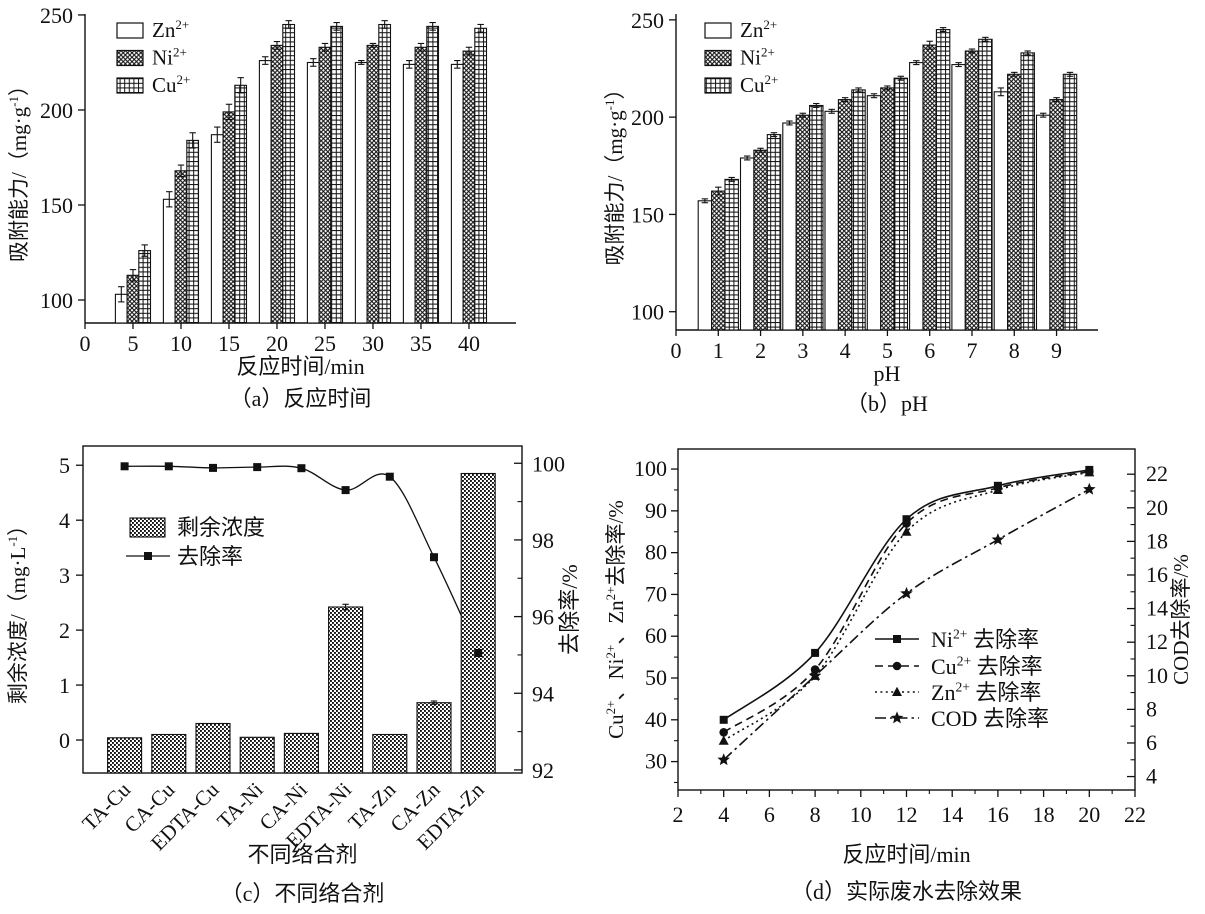 The image size is (1205, 914). Describe the element at coordinates (759, 84) in the screenshot. I see `legend-label: Cu2+` at that location.